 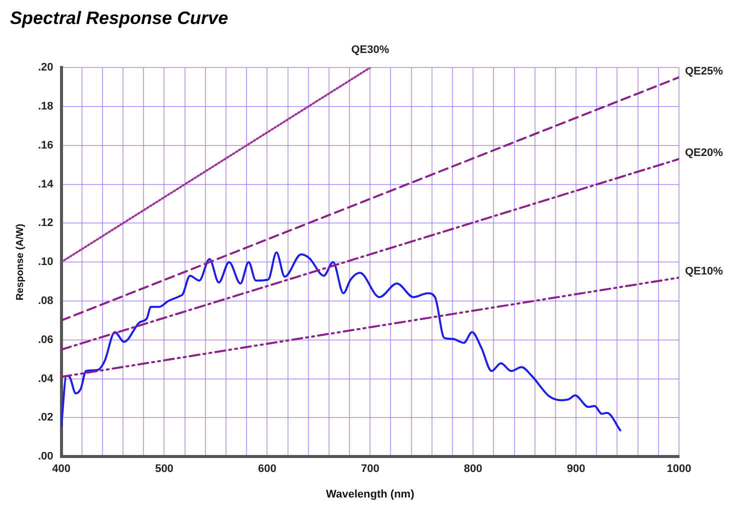 I want to click on y-tick-label: .12, so click(x=46, y=223).